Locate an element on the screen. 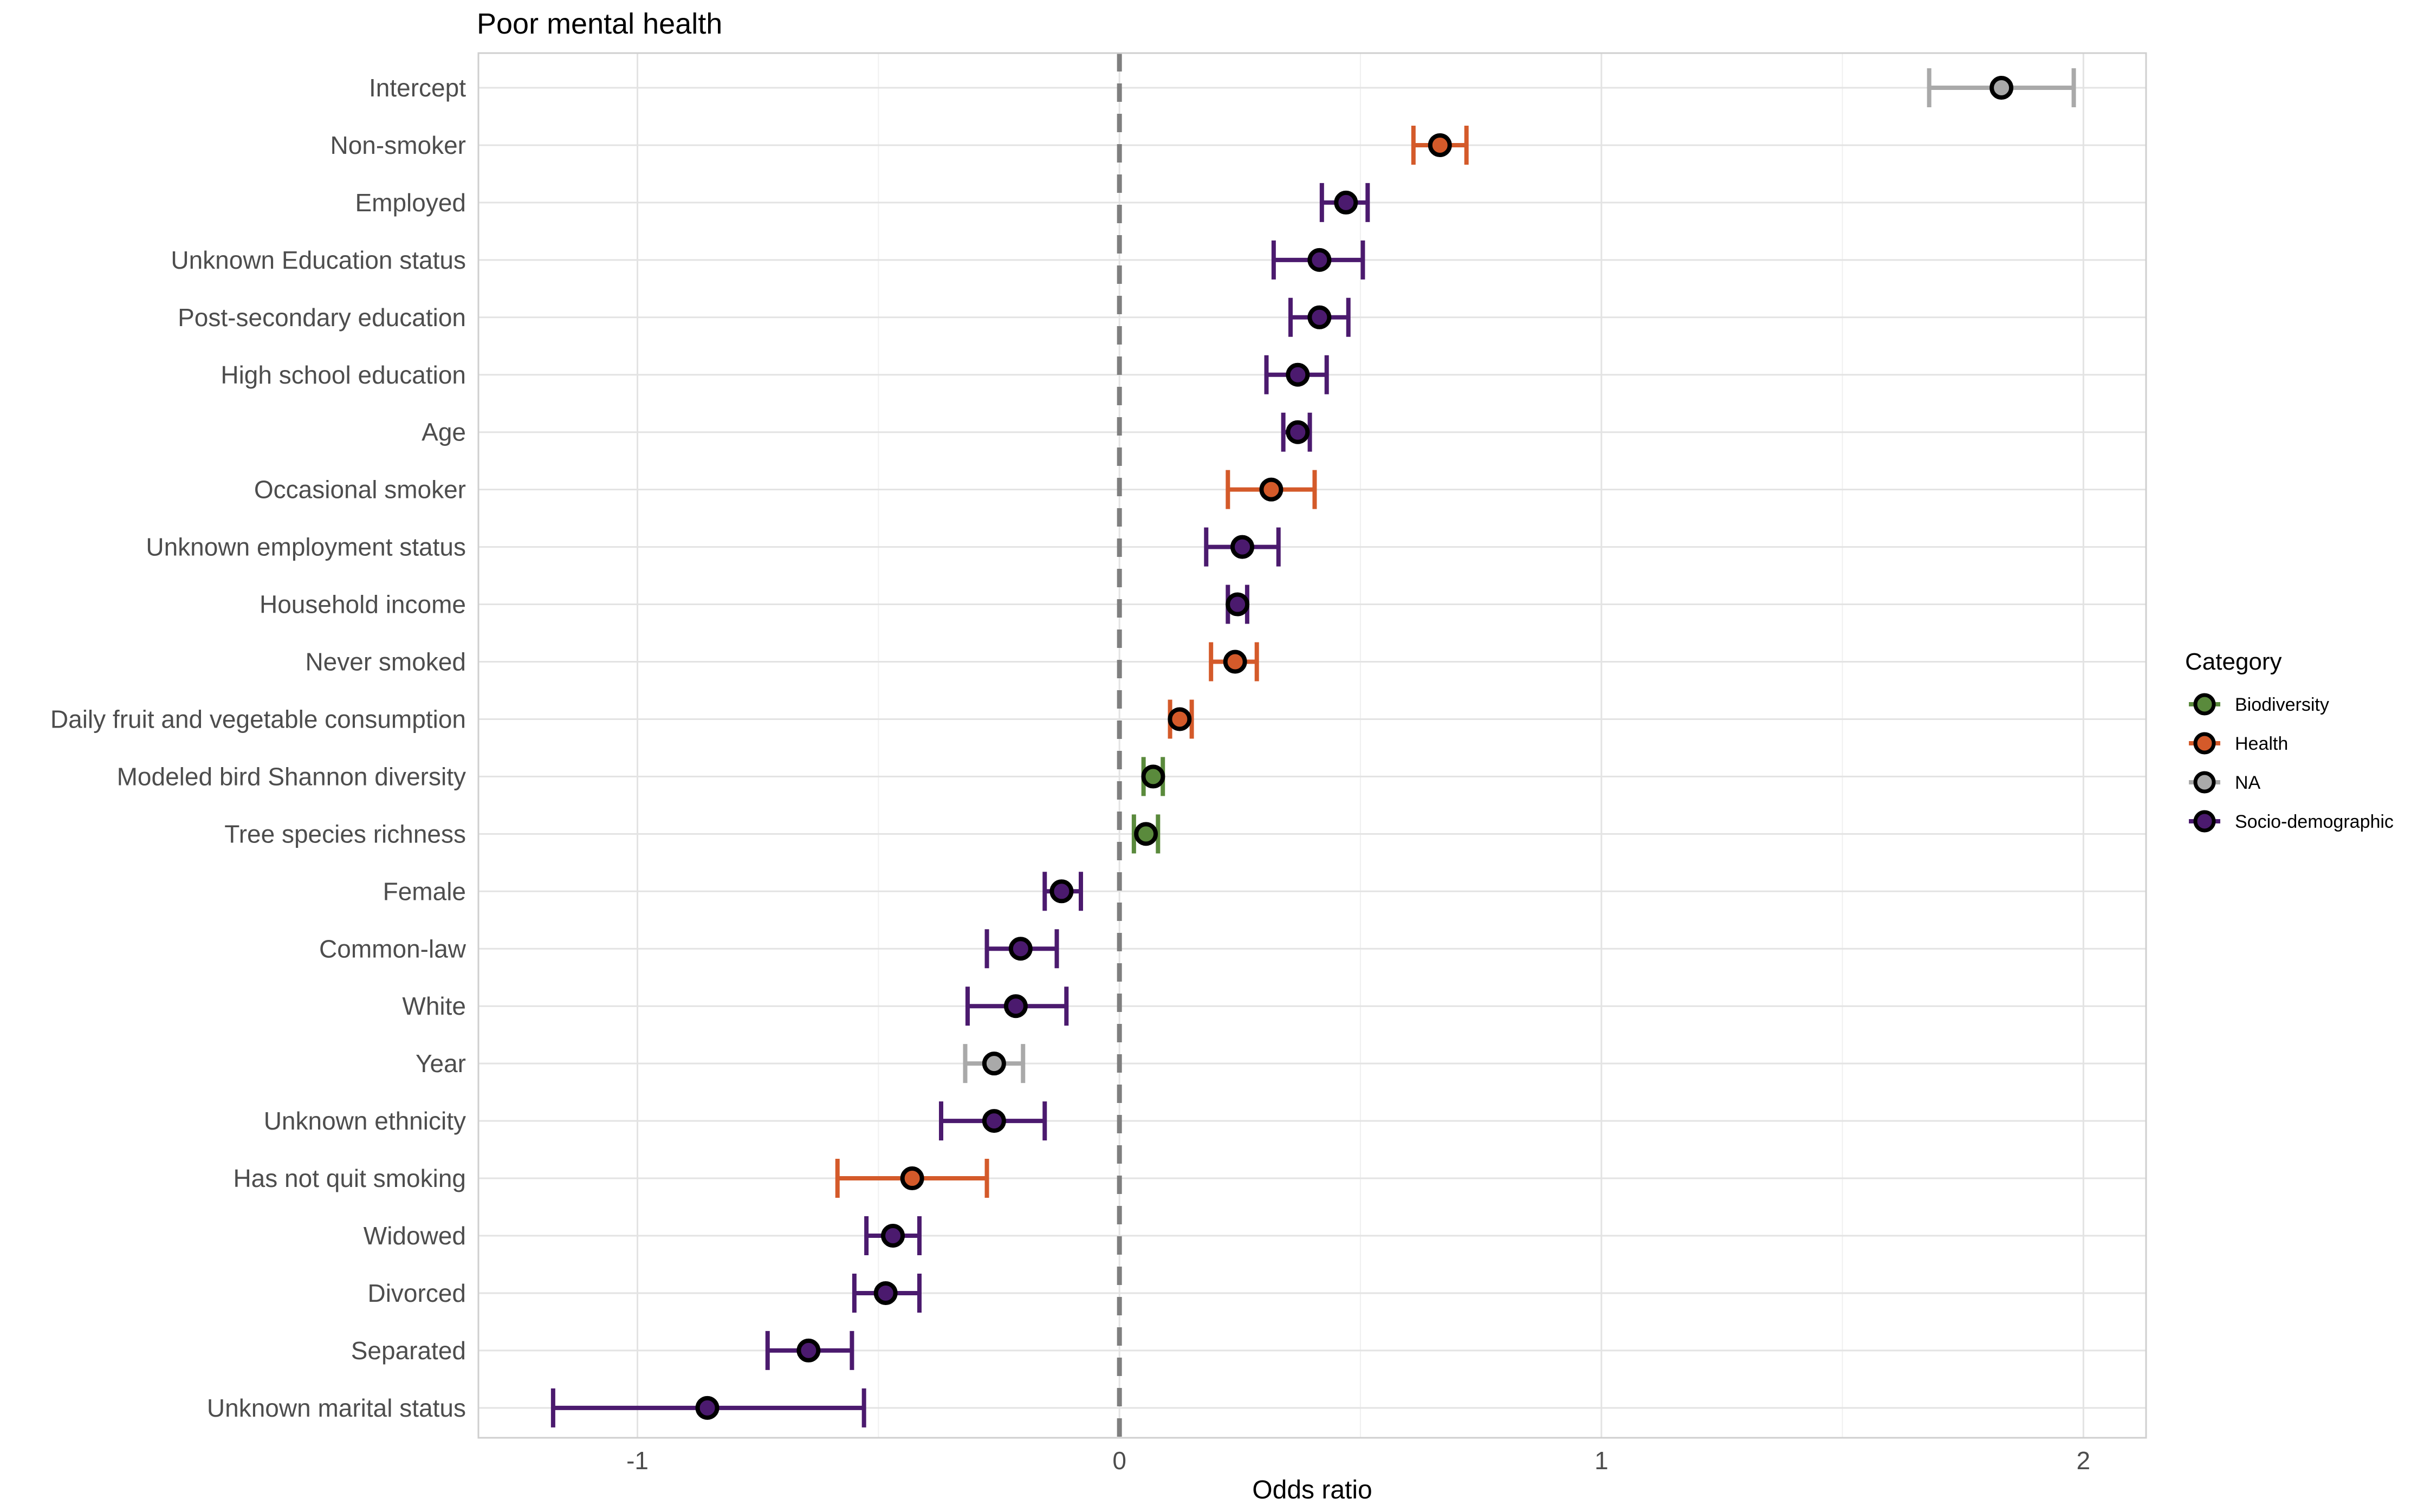  y-tick-label: Has not quit smoking is located at coordinates (349, 1178).